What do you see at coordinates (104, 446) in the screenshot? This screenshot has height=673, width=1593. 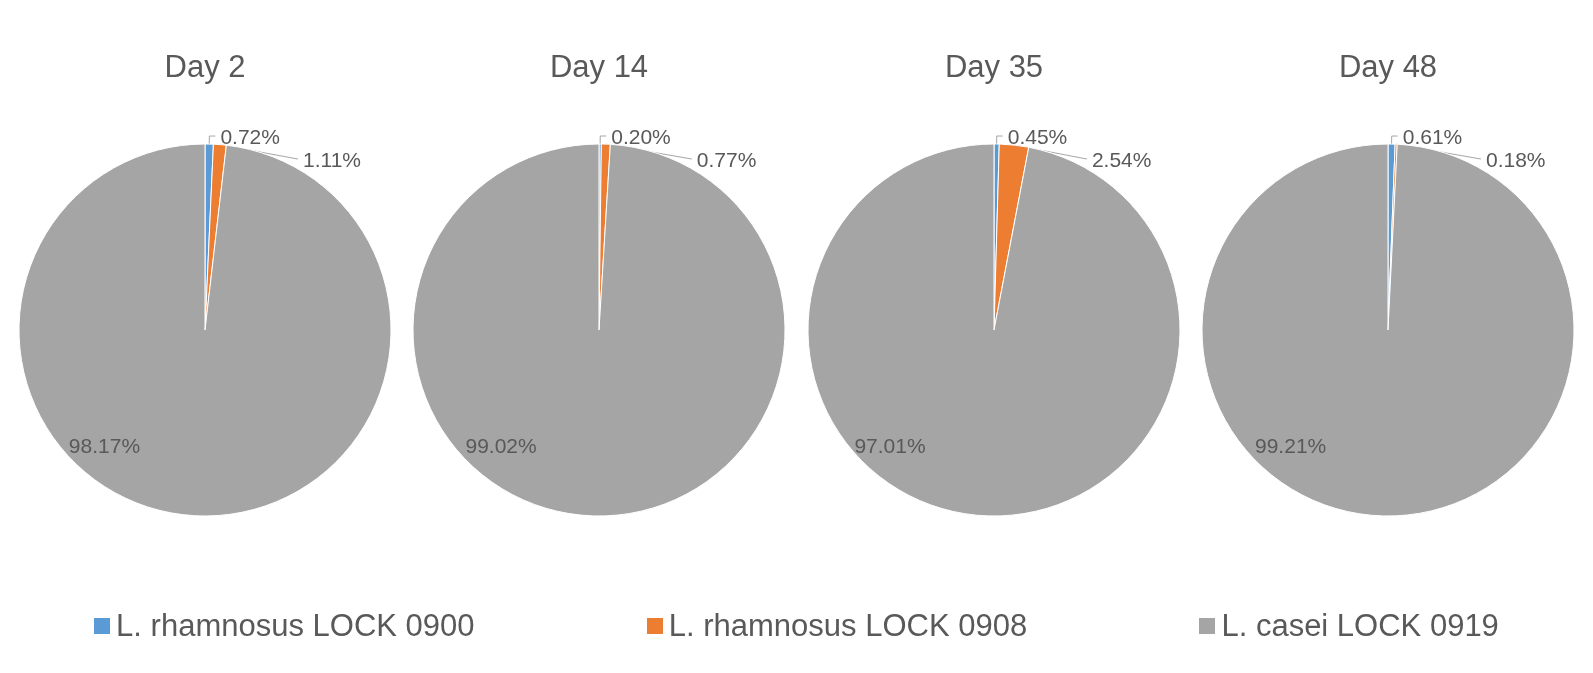 I see `data-label: 98.17%` at bounding box center [104, 446].